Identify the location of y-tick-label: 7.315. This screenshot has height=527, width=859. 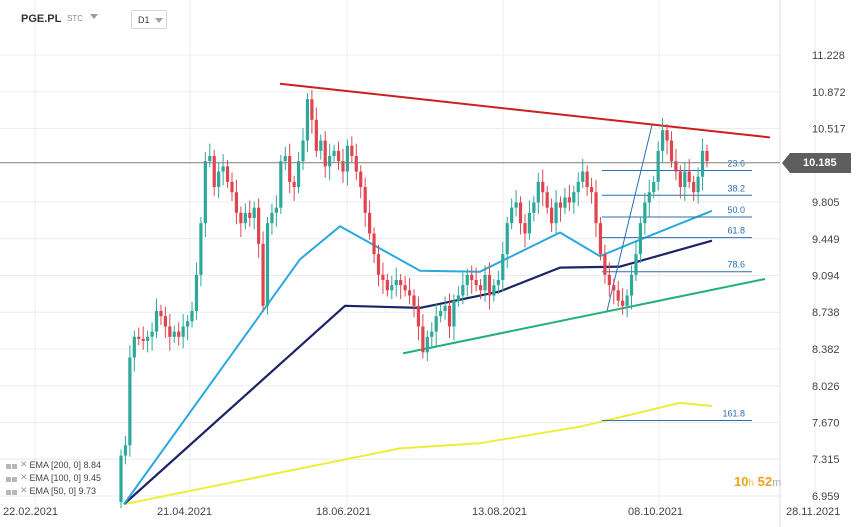
(826, 460).